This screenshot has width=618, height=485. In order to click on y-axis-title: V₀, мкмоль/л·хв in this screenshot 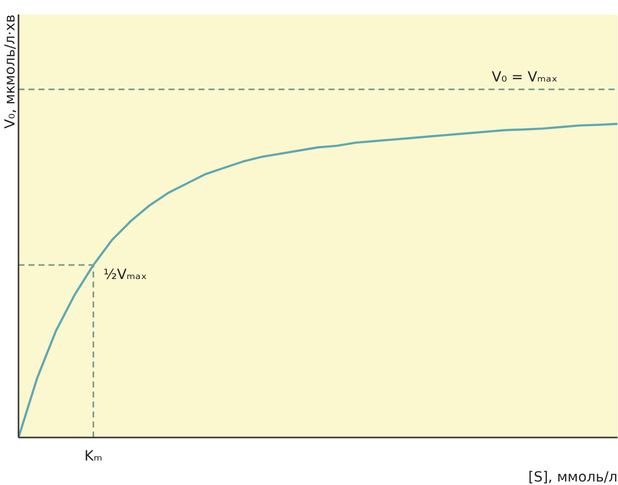, I will do `click(10, 71)`.